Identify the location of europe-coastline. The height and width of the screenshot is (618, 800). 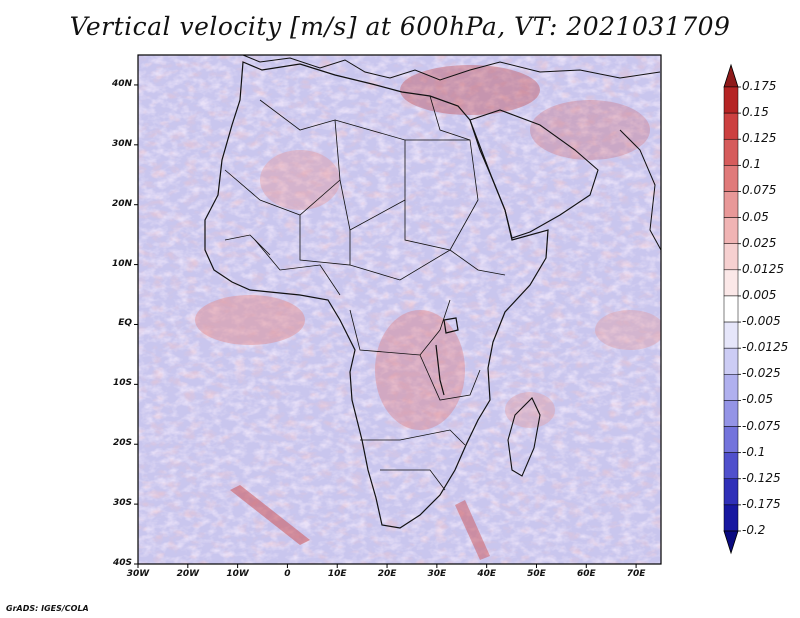
(451, 68).